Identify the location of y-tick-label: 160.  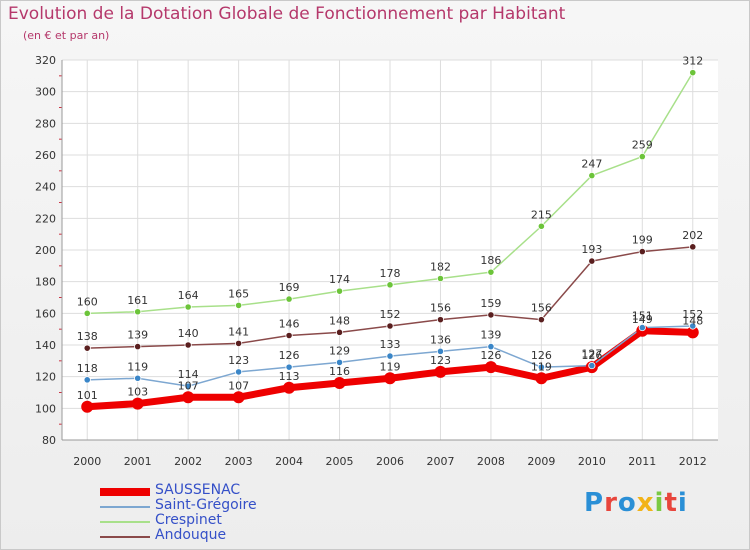
(45, 313).